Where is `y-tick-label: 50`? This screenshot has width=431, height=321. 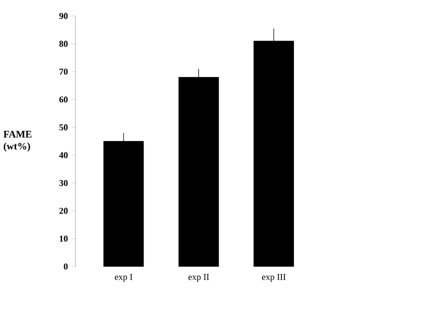
y-tick-label: 50 is located at coordinates (63, 127).